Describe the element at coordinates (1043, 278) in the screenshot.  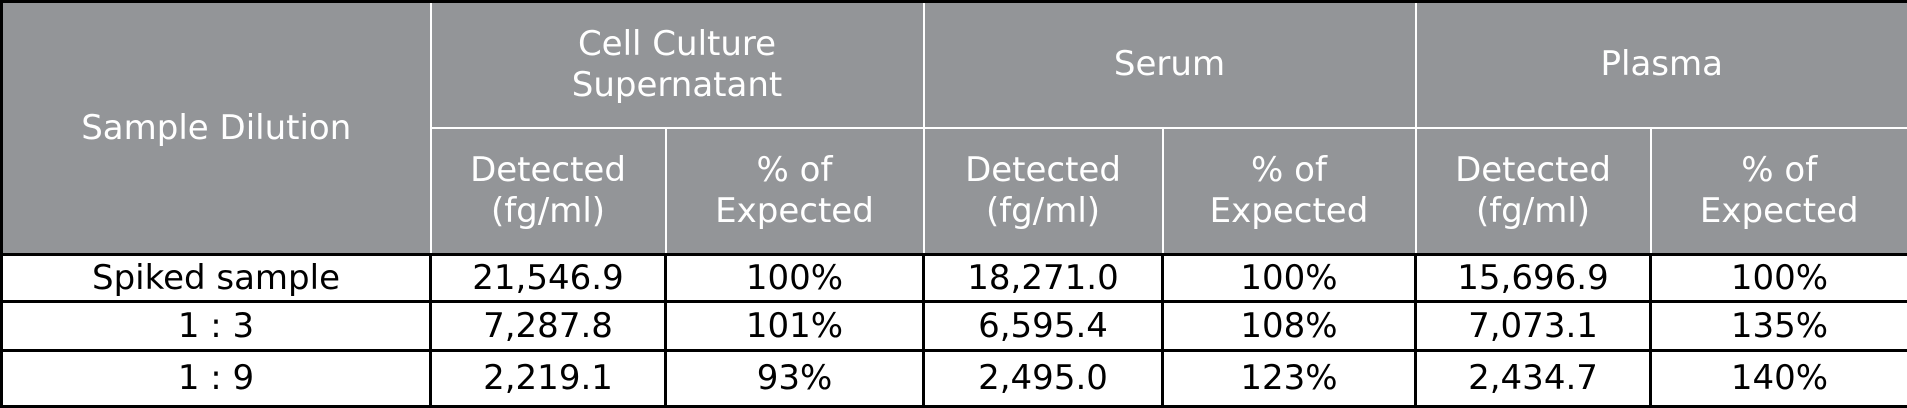
I see `cell: 18,271.0` at that location.